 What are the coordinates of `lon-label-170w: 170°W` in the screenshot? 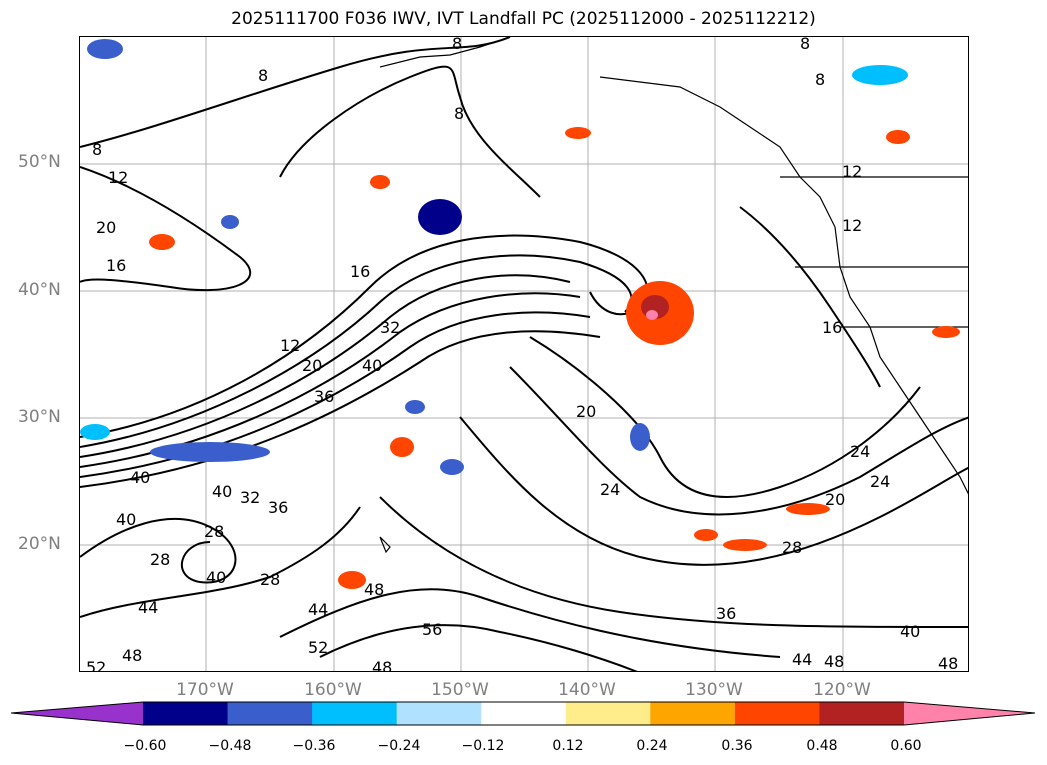 It's located at (205, 690).